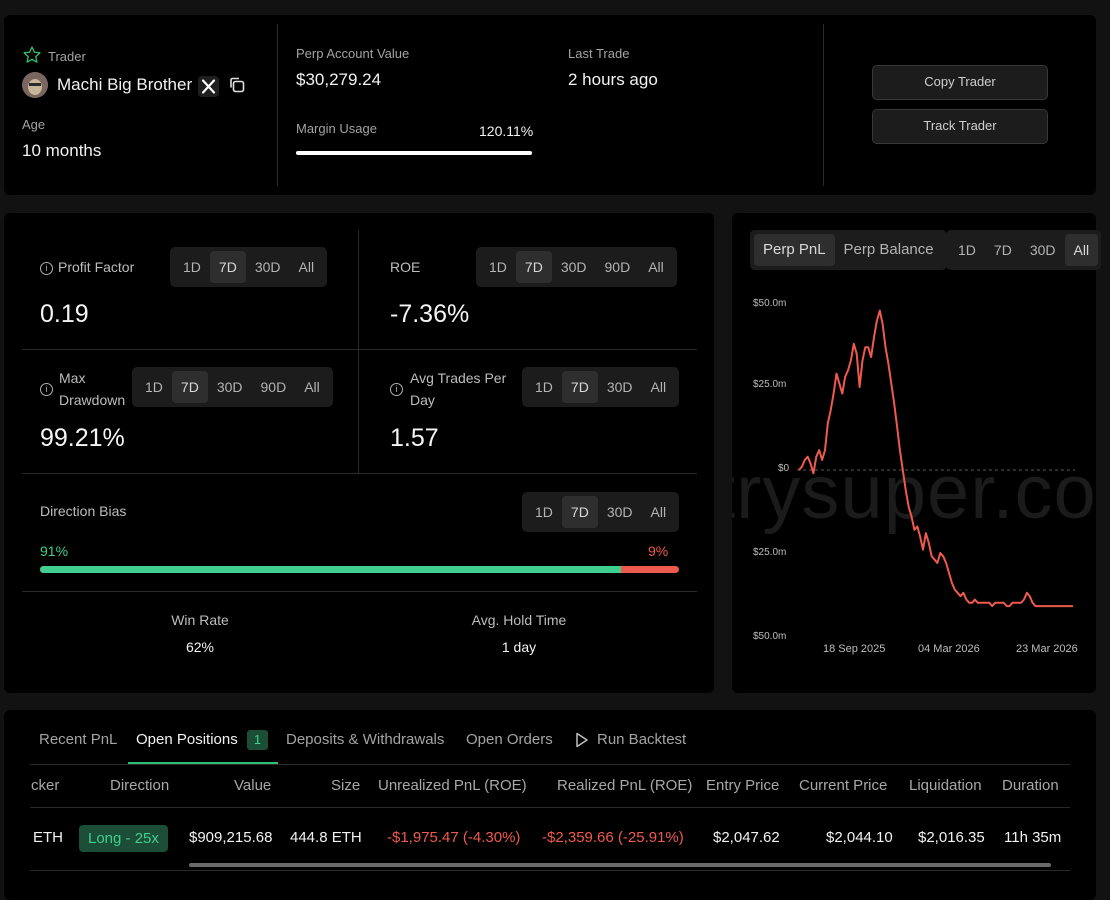  Describe the element at coordinates (253, 785) in the screenshot. I see `column-header-value: Value` at that location.